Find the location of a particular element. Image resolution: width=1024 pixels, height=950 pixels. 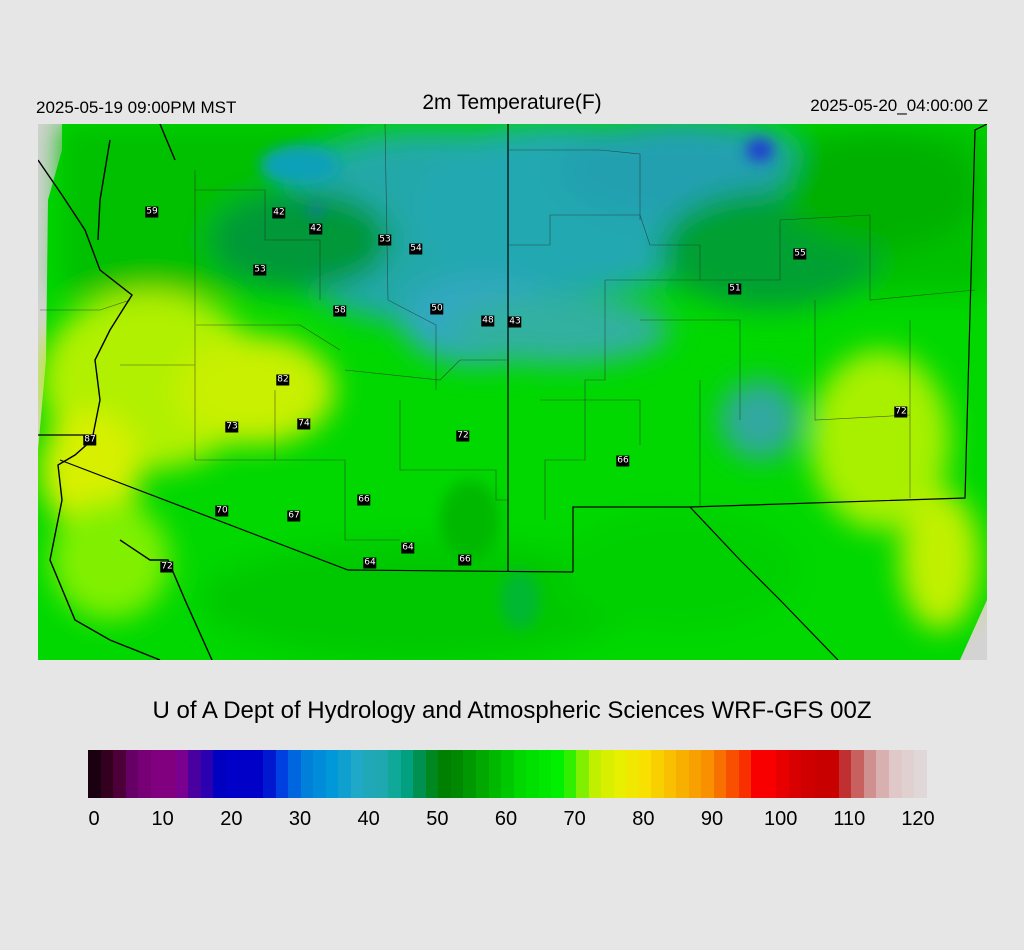

colorbar-tick-labels: 0 10 20 30 40 50 60 70 80 90 100 110 120 is located at coordinates (512, 823).